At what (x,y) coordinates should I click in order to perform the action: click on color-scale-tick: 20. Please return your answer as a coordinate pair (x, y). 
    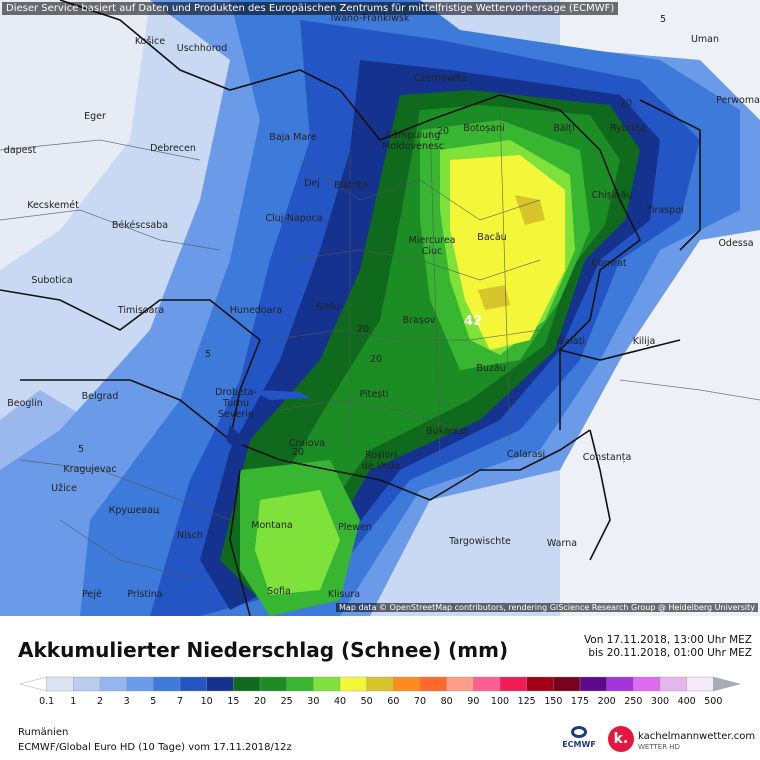
    Looking at the image, I should click on (260, 701).